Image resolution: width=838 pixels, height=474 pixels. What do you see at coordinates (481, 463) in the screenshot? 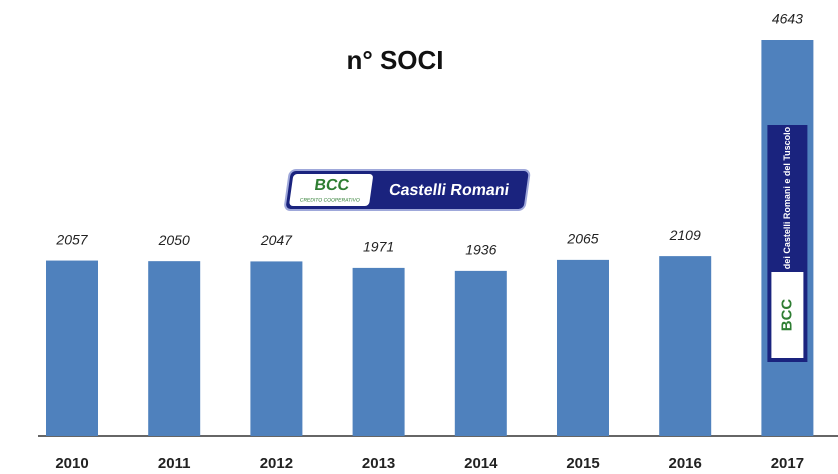
I see `x-tick-label: 2014` at bounding box center [481, 463].